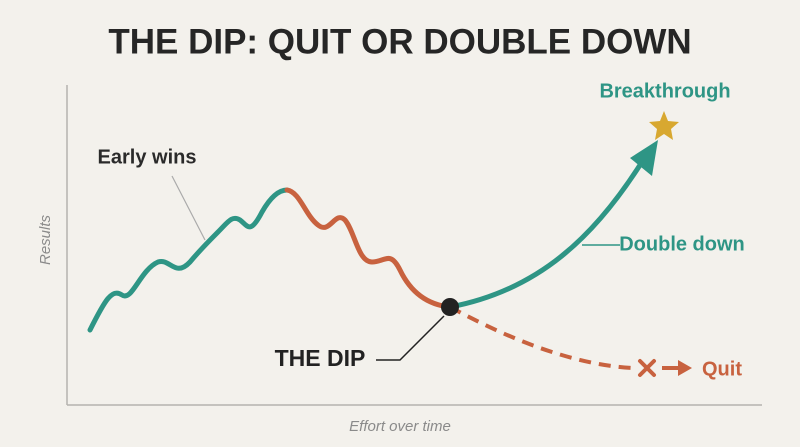 The width and height of the screenshot is (800, 447). What do you see at coordinates (147, 157) in the screenshot?
I see `early-wins-label: Early wins` at bounding box center [147, 157].